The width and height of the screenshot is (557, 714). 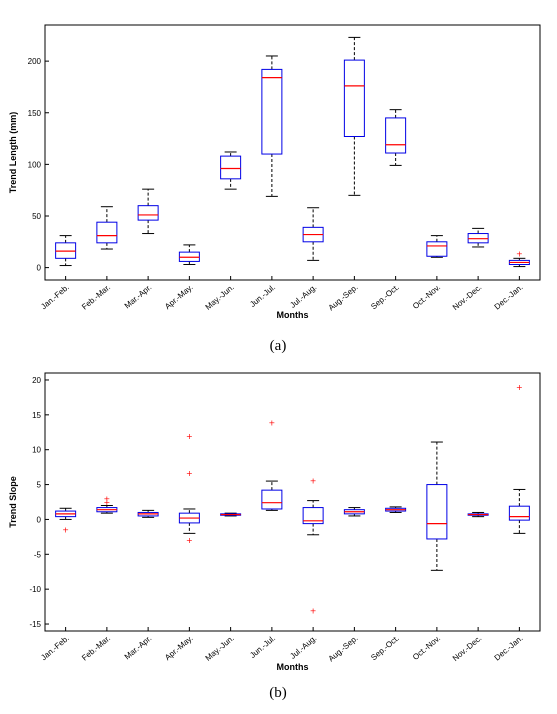 What do you see at coordinates (65, 529) in the screenshot?
I see `panel-b-outlier-jan-feb: +` at bounding box center [65, 529].